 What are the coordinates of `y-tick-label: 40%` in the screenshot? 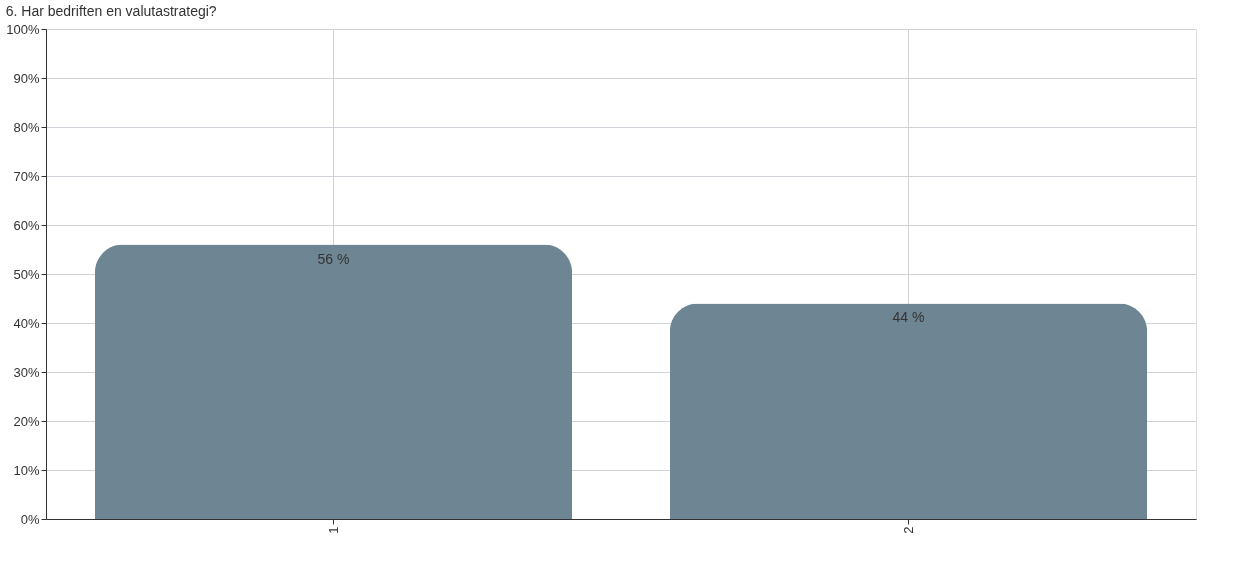 It's located at (26, 323).